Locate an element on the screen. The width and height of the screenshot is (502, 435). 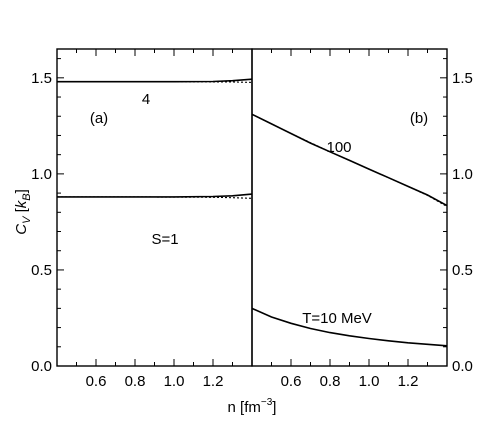
panel-label: (a) is located at coordinates (99, 118).